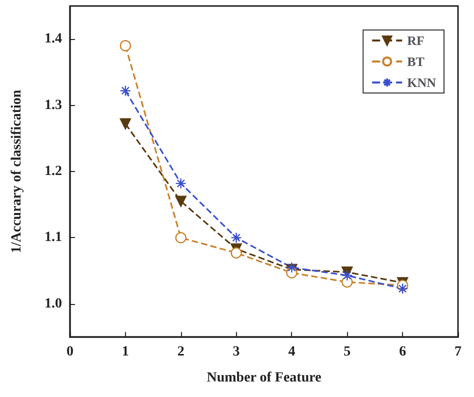  I want to click on x-tick-label: 0, so click(70, 352).